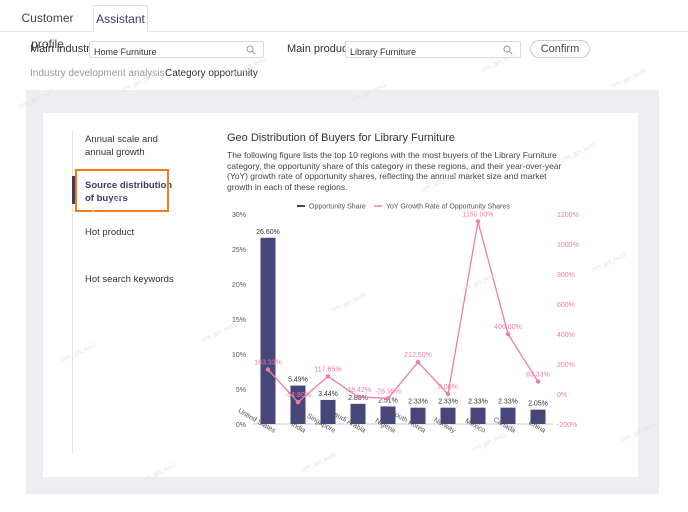  Describe the element at coordinates (403, 312) in the screenshot. I see `growth-line` at that location.